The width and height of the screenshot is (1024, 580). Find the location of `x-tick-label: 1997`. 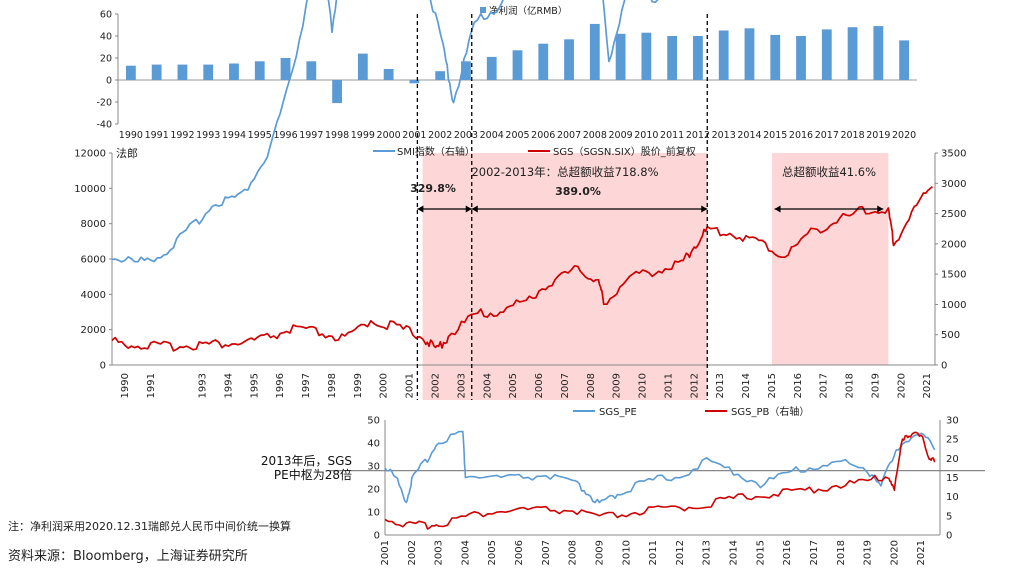

x-tick-label: 1997 is located at coordinates (306, 385).